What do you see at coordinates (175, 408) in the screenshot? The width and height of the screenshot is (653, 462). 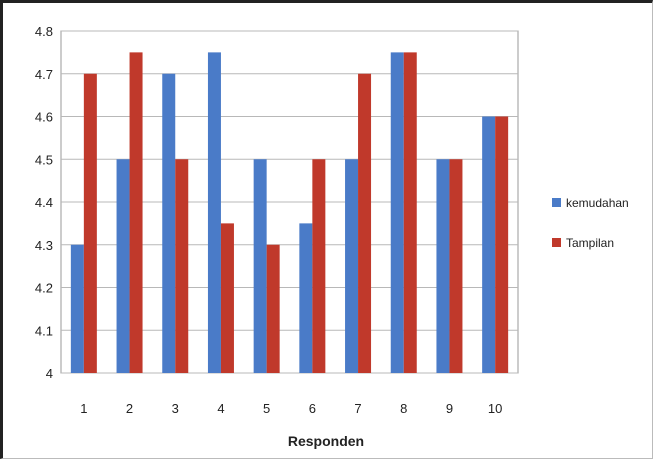 I see `x-tick-label: 3` at bounding box center [175, 408].